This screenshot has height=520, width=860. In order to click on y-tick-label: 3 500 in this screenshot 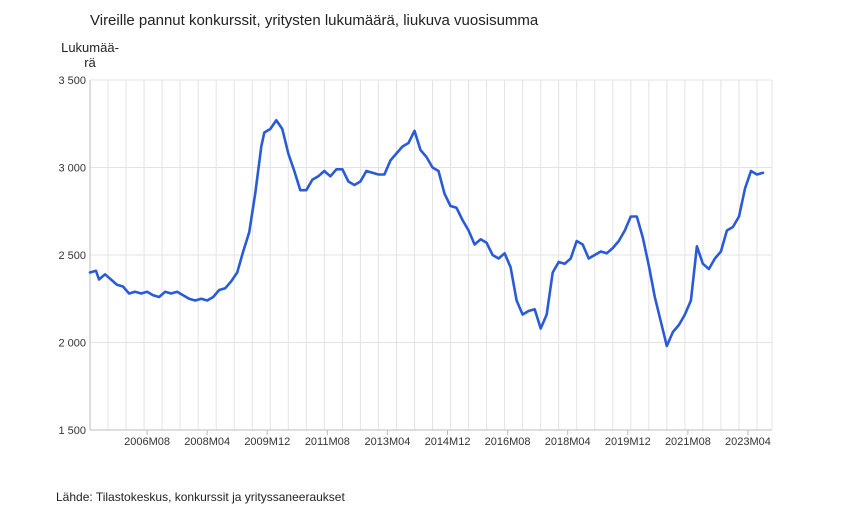, I will do `click(72, 81)`.